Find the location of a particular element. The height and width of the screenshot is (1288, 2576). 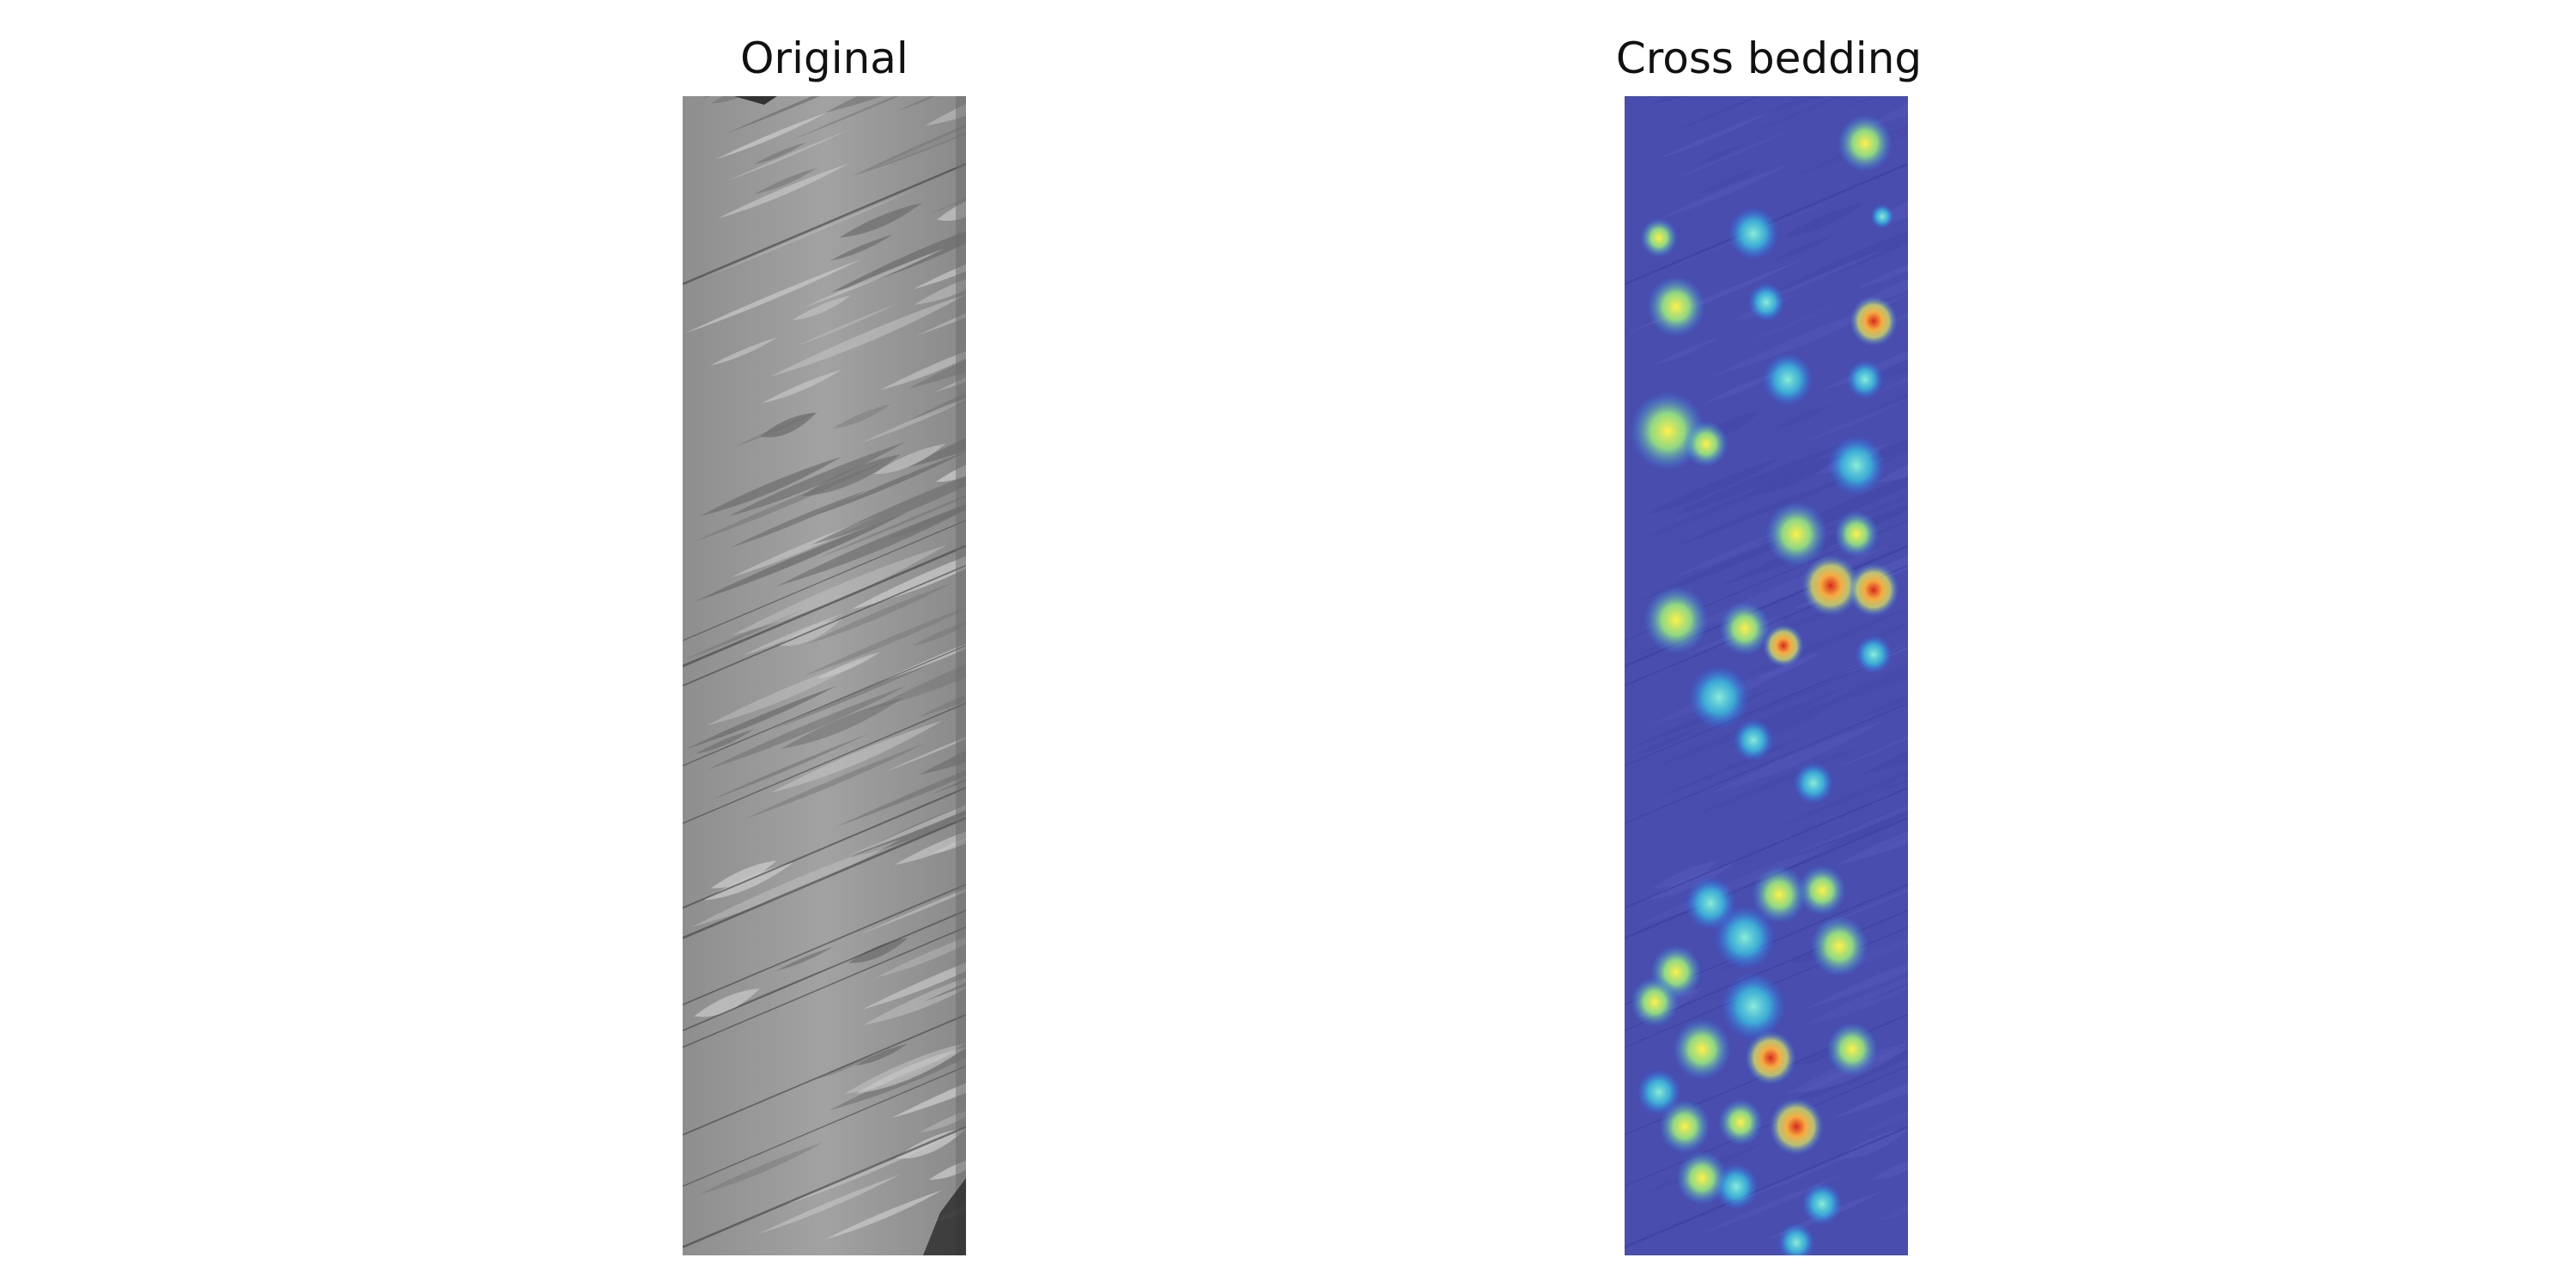

panel-title-cross-bedding: Cross bedding is located at coordinates (1769, 58).